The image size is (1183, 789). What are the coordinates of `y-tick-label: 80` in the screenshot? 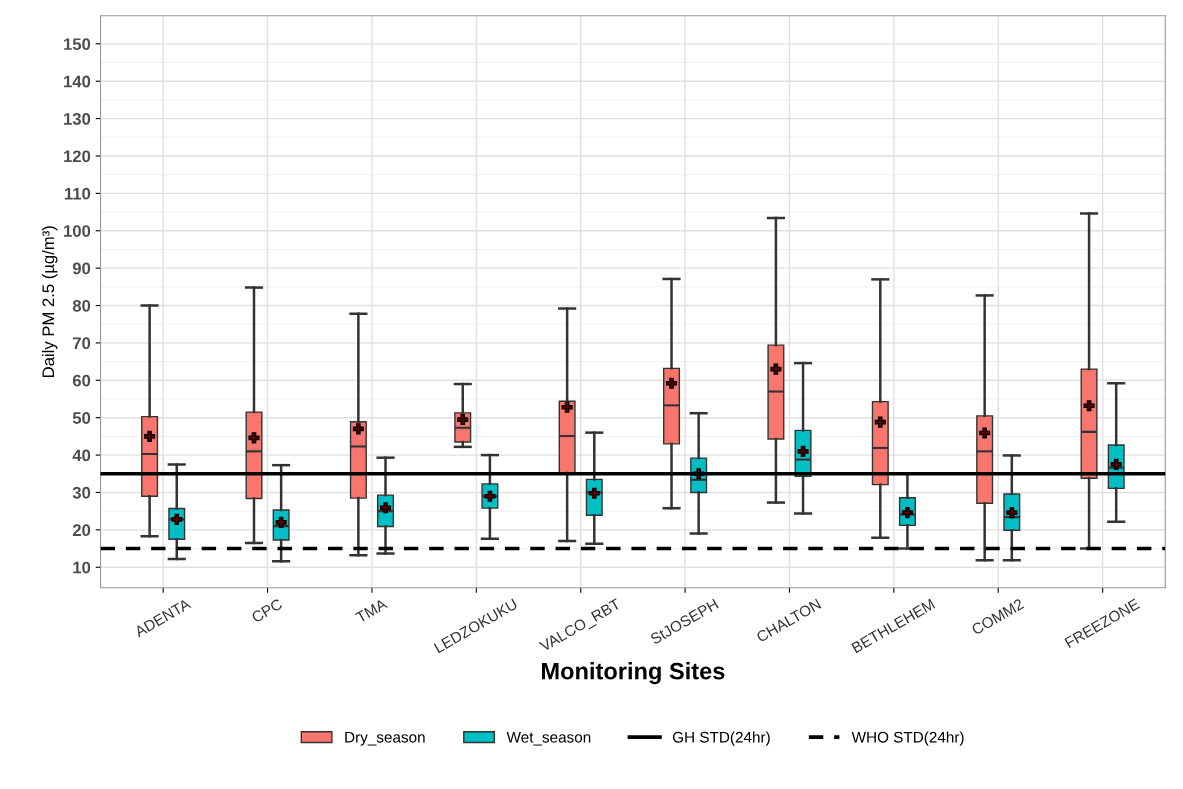 It's located at (81, 305).